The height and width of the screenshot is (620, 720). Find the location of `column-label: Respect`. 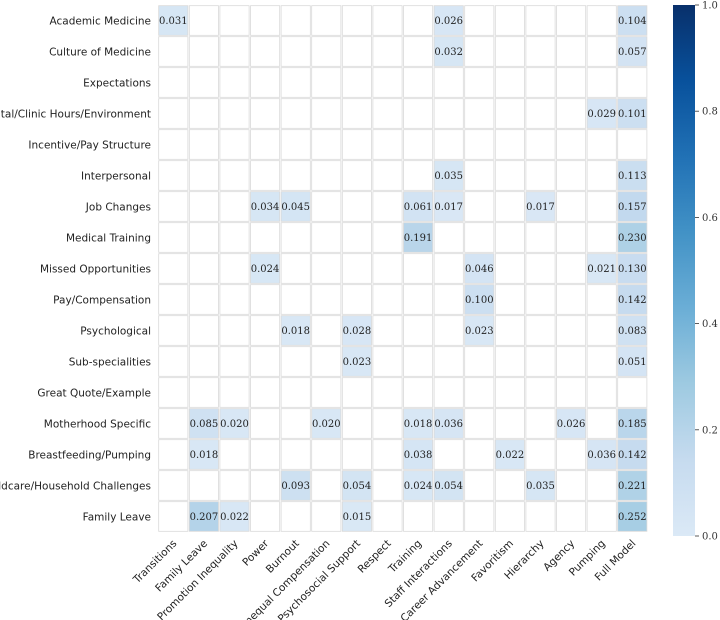

column-label: Respect is located at coordinates (375, 557).